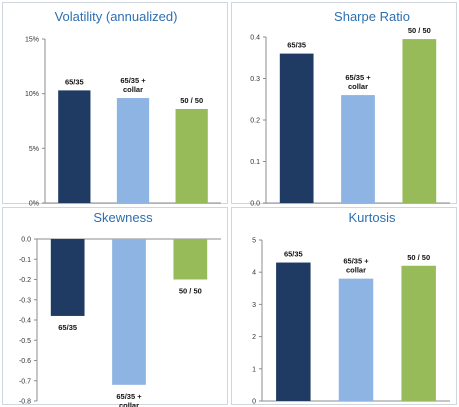 The height and width of the screenshot is (407, 459). I want to click on y-tick-label: -0.7, so click(25, 381).